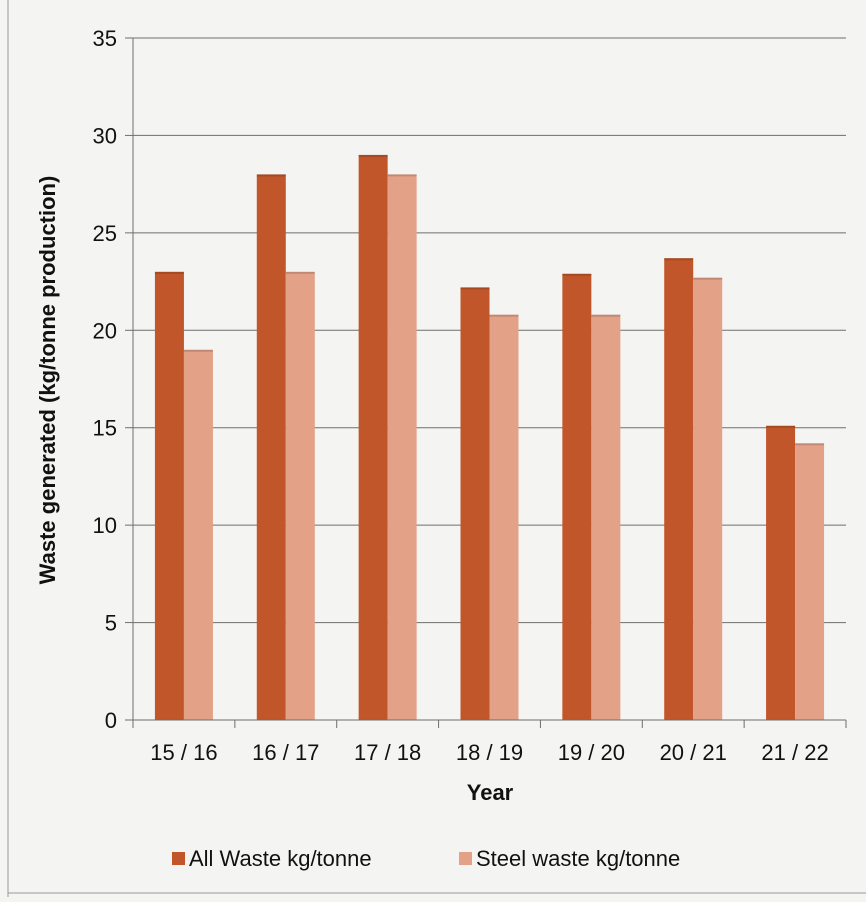  What do you see at coordinates (47, 380) in the screenshot?
I see `y-axis-title: Waste generated (kg/tonne production)` at bounding box center [47, 380].